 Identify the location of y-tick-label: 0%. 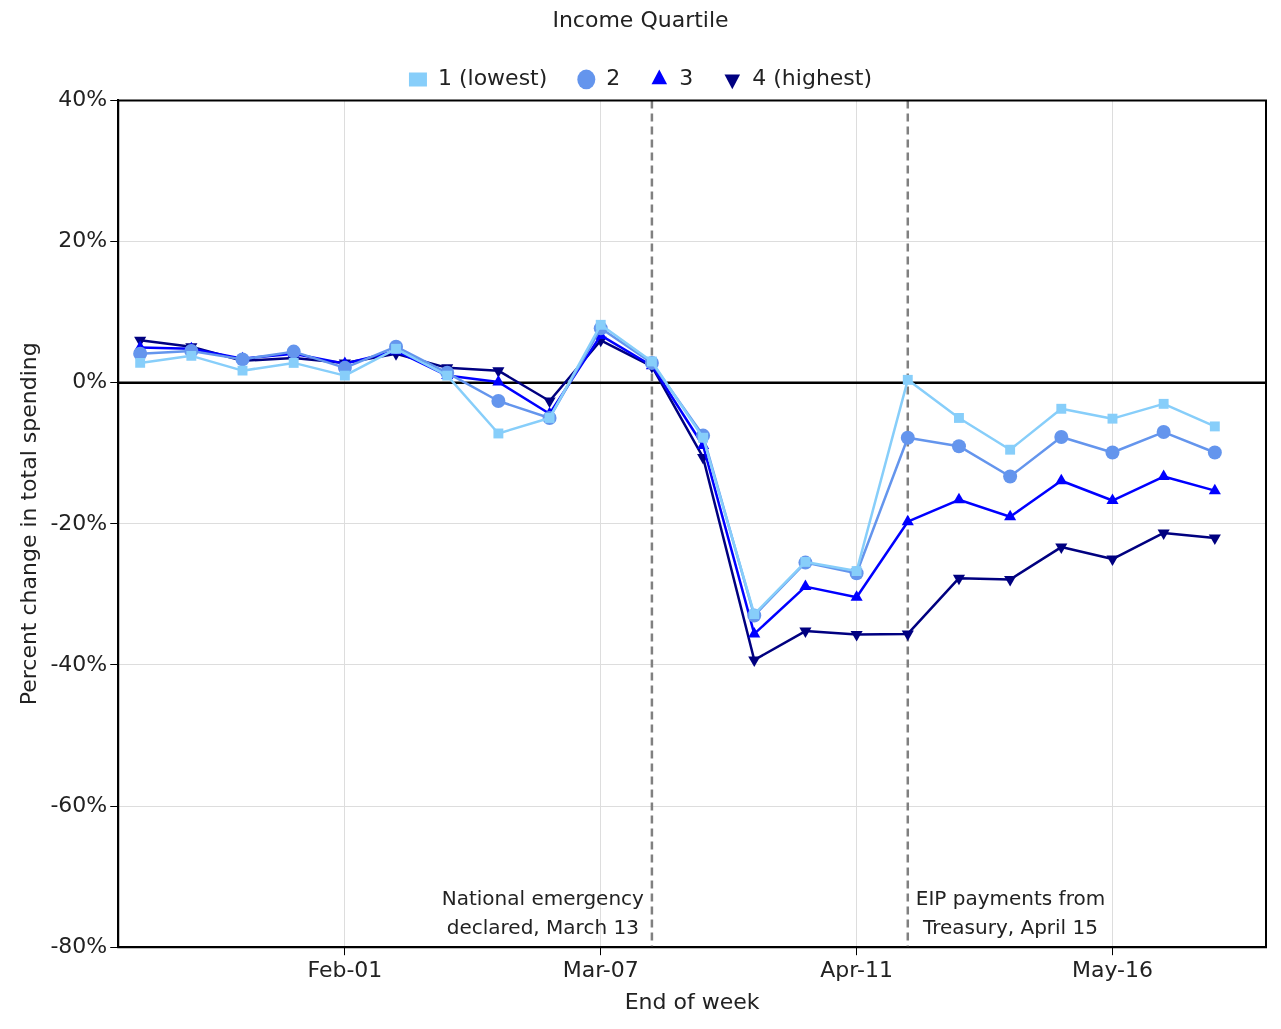
(90, 381).